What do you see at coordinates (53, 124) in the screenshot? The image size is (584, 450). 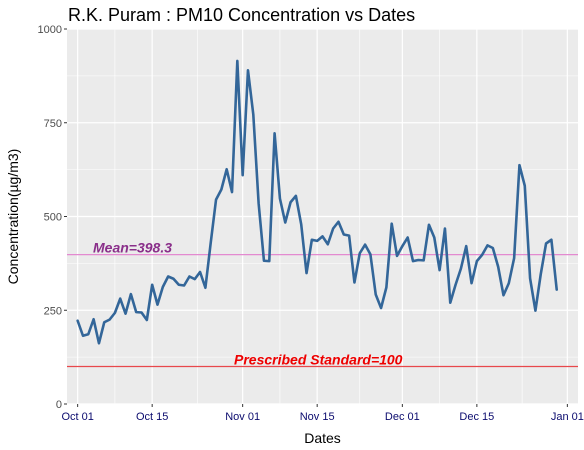 I see `y-tick-label: 750` at bounding box center [53, 124].